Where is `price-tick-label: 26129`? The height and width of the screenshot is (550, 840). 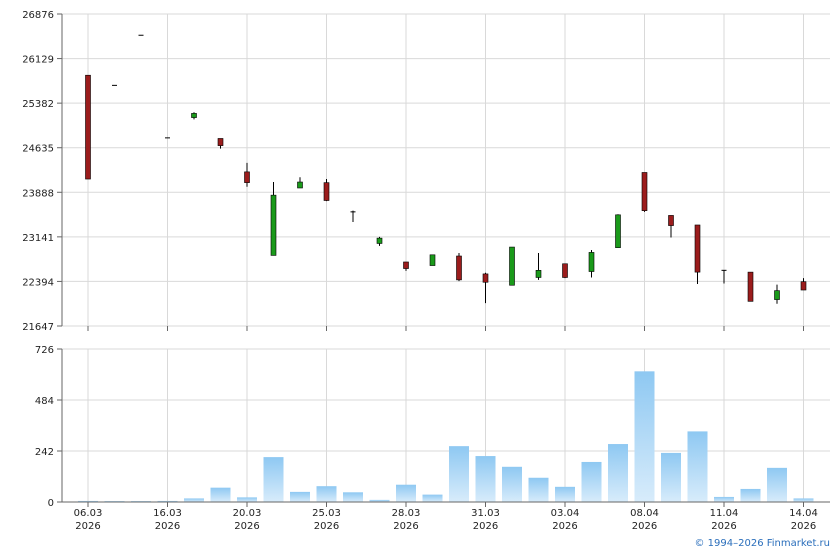 price-tick-label: 26129 is located at coordinates (38, 60).